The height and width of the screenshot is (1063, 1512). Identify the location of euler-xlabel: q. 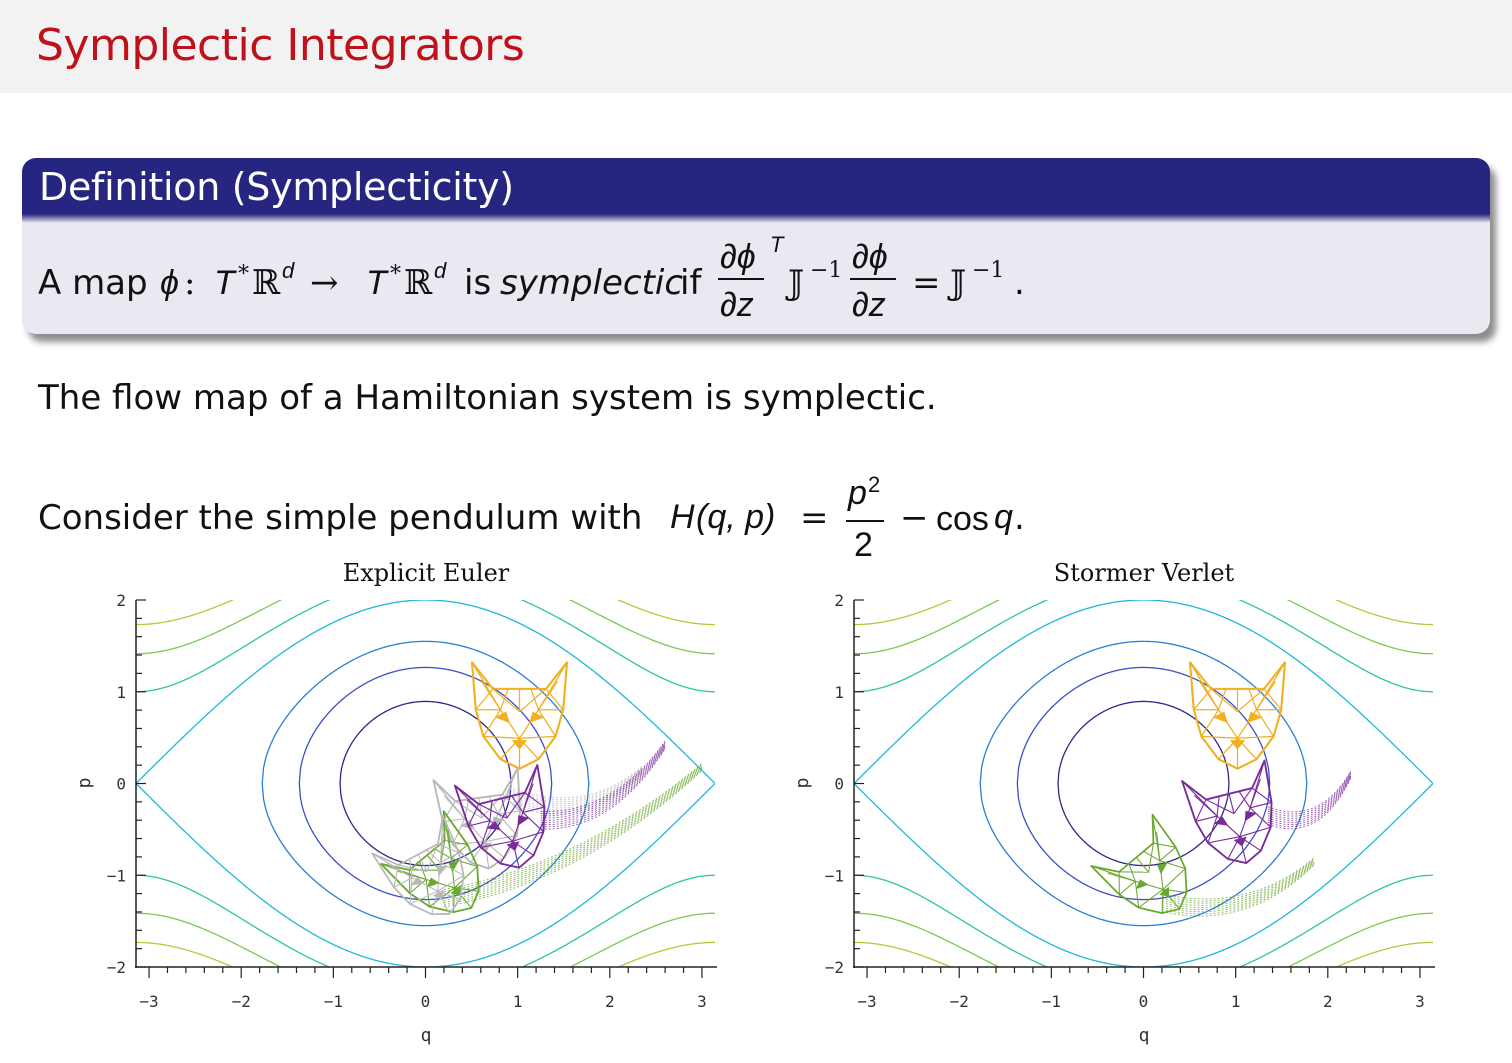
(426, 1035).